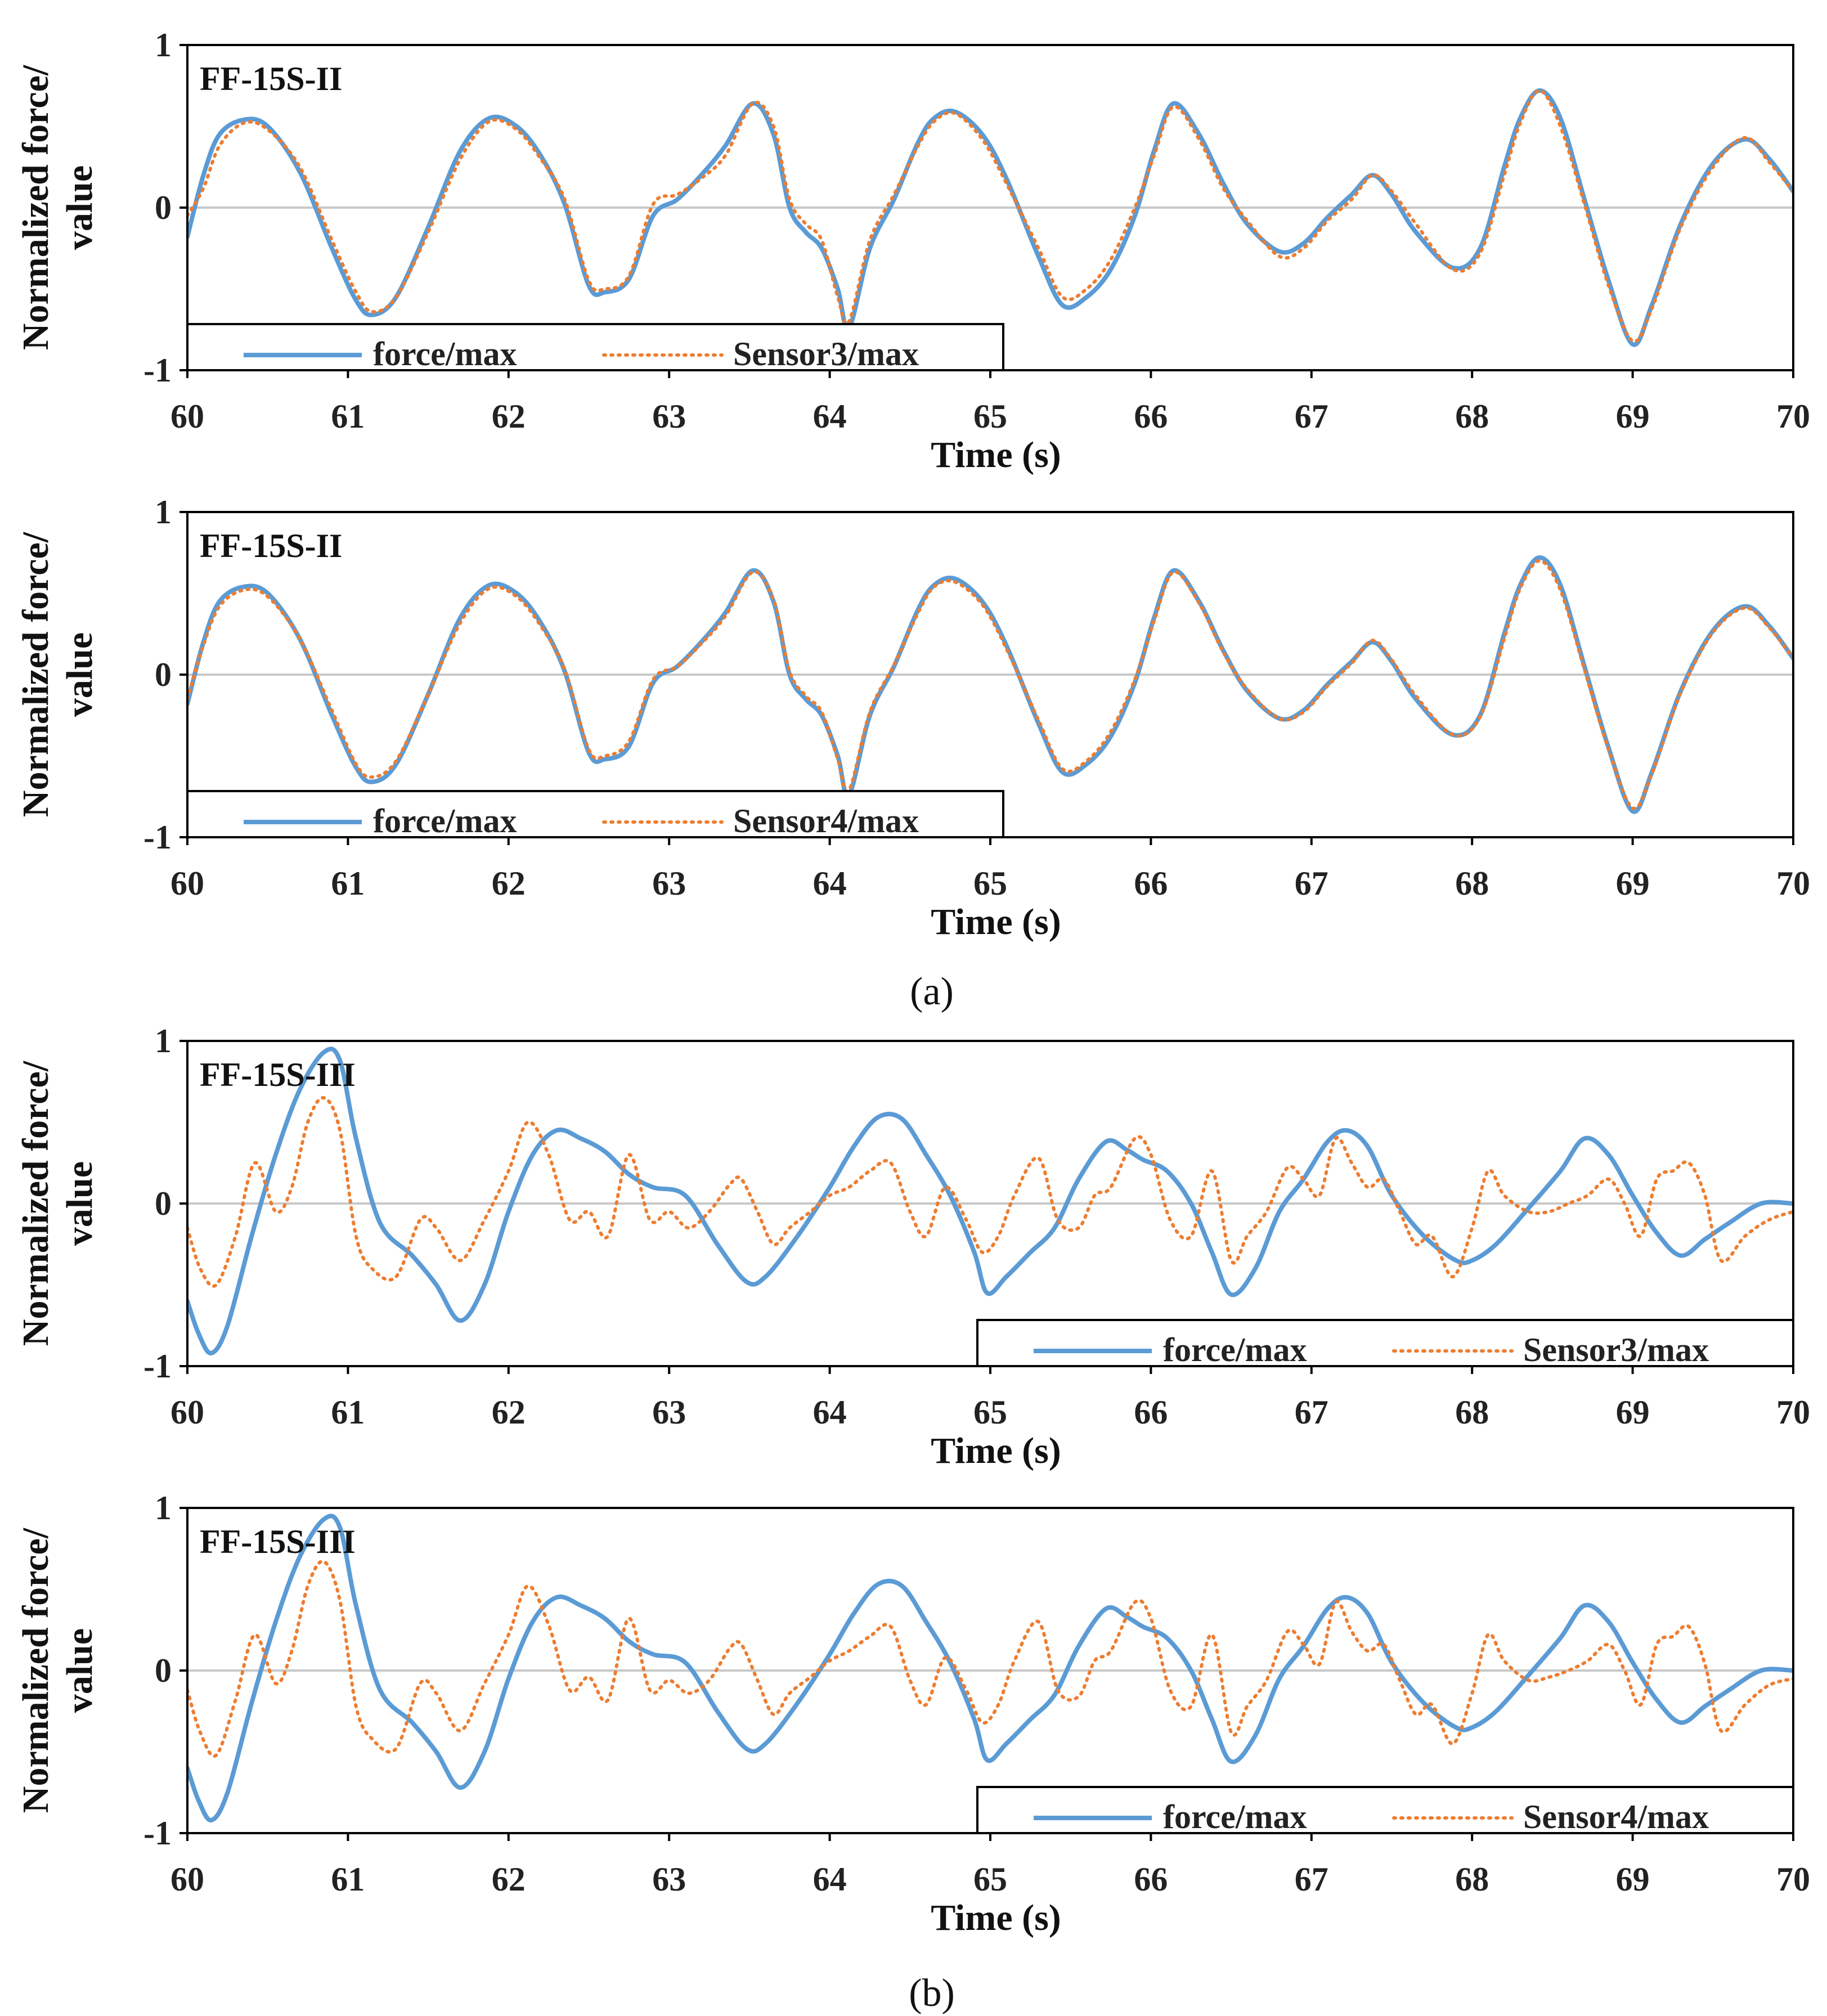 The image size is (1827, 2016). I want to click on series-line-sensor4-max, so click(990, 684).